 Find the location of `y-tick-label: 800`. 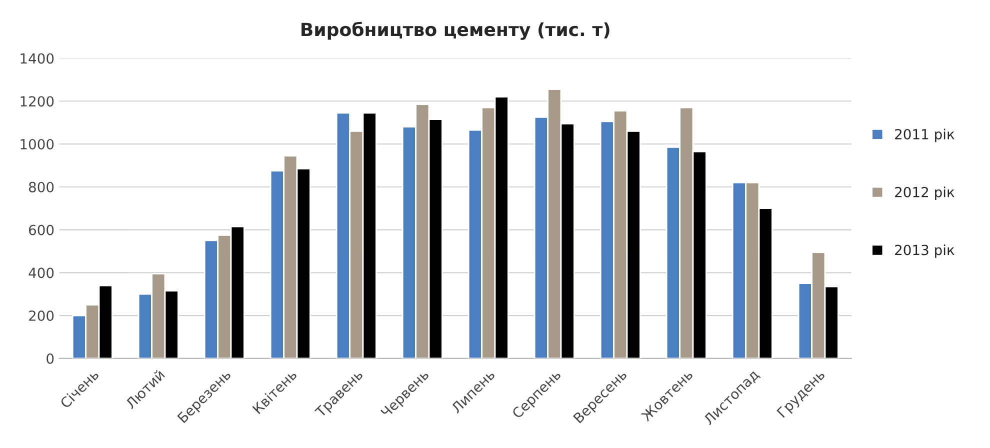

y-tick-label: 800 is located at coordinates (41, 187).